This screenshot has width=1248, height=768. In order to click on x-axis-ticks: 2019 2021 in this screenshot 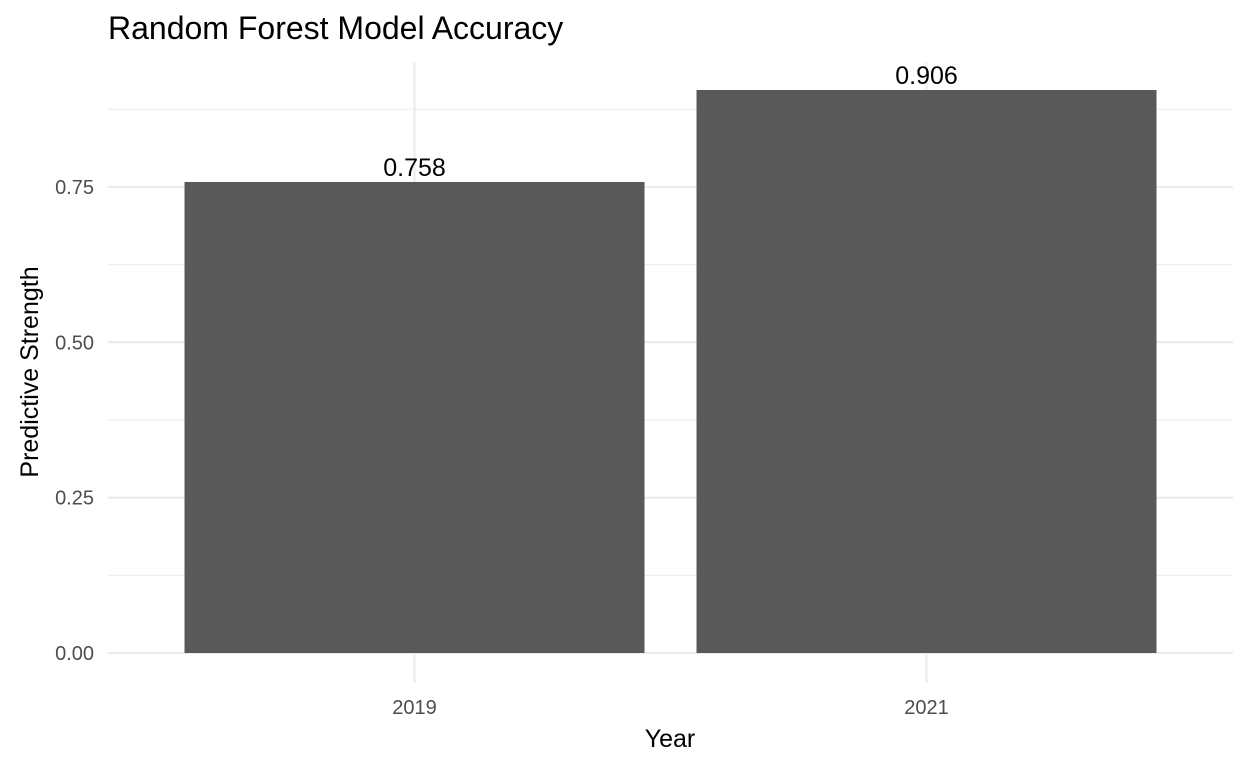, I will do `click(670, 708)`.